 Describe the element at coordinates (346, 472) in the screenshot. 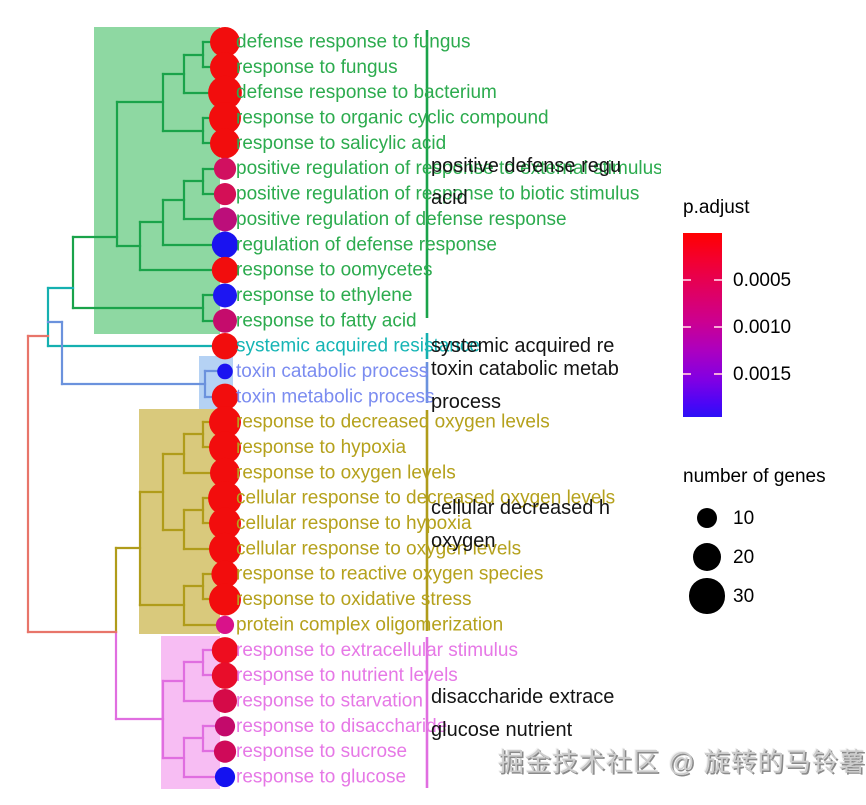

I see `leaf-label: response to oxygen levels` at that location.